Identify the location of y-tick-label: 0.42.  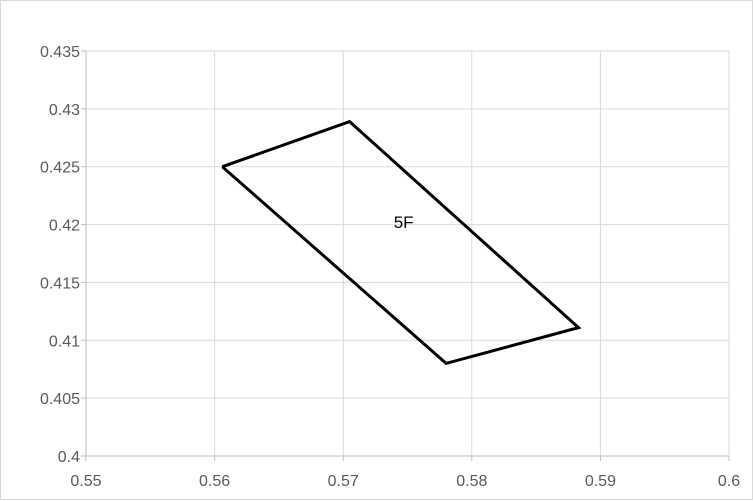
(64, 226).